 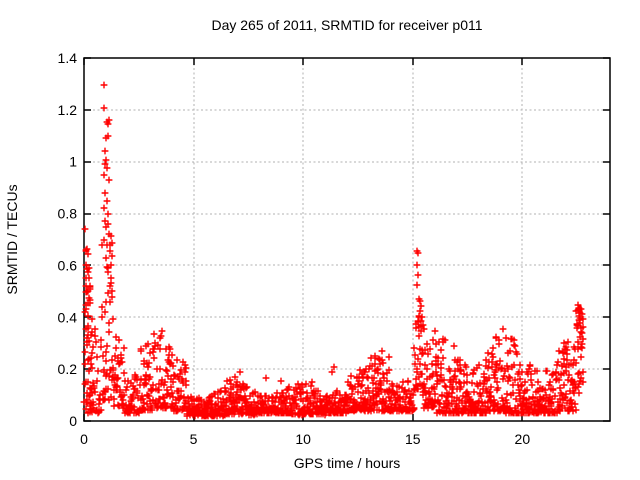 What do you see at coordinates (12, 239) in the screenshot?
I see `y-axis-label: SRMTID / TECUs` at bounding box center [12, 239].